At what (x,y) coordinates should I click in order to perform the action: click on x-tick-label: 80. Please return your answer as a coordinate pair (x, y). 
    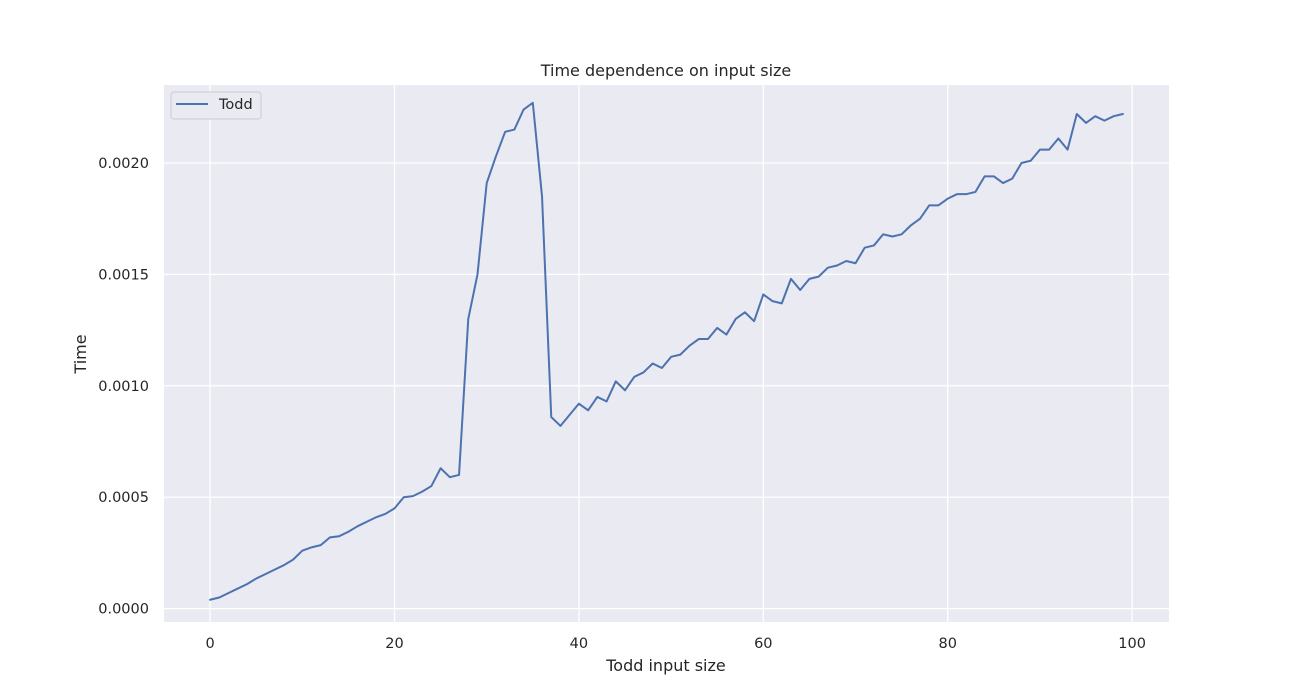
    Looking at the image, I should click on (947, 644).